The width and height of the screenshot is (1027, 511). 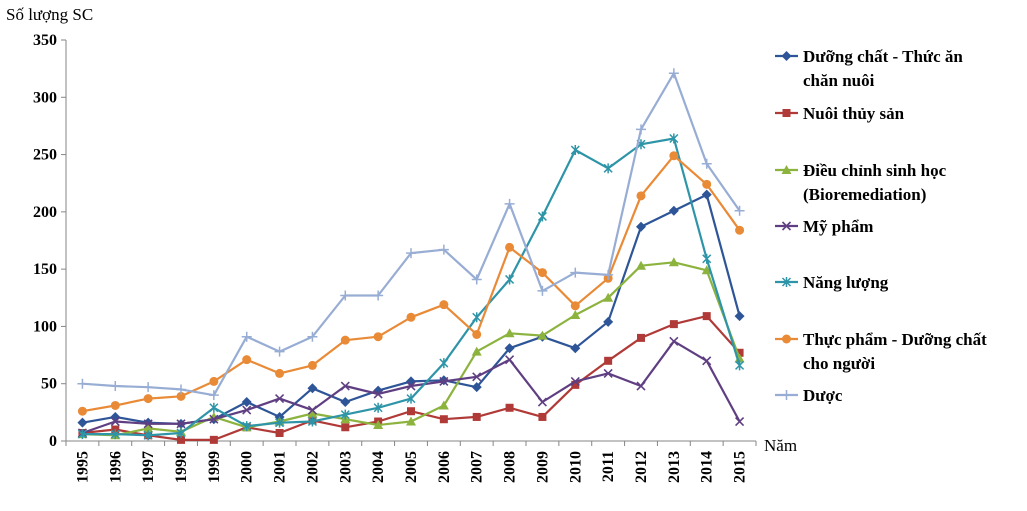 I want to click on x-tick-label: 1997, so click(x=148, y=467).